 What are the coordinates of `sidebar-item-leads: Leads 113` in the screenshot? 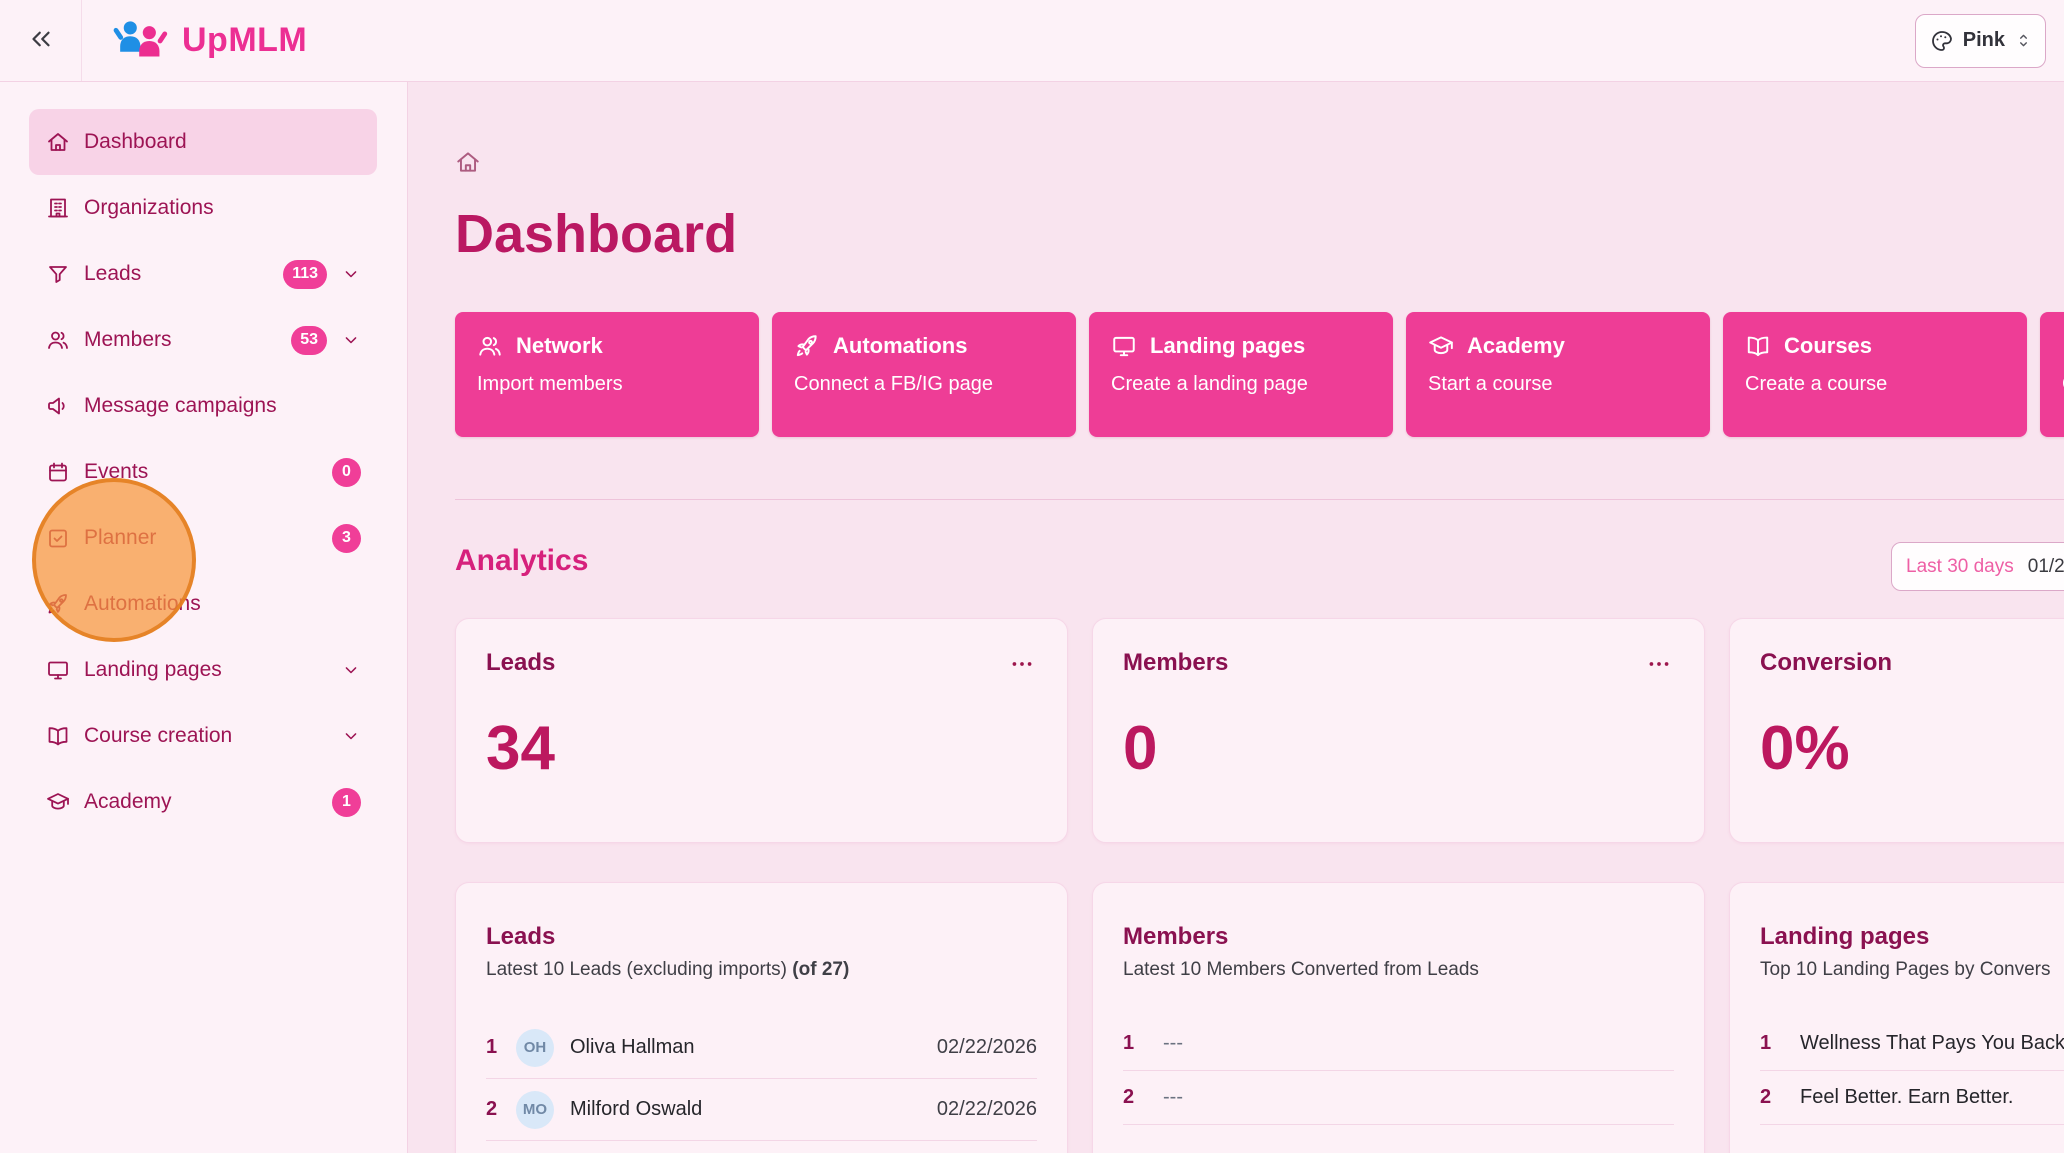 It's located at (203, 274).